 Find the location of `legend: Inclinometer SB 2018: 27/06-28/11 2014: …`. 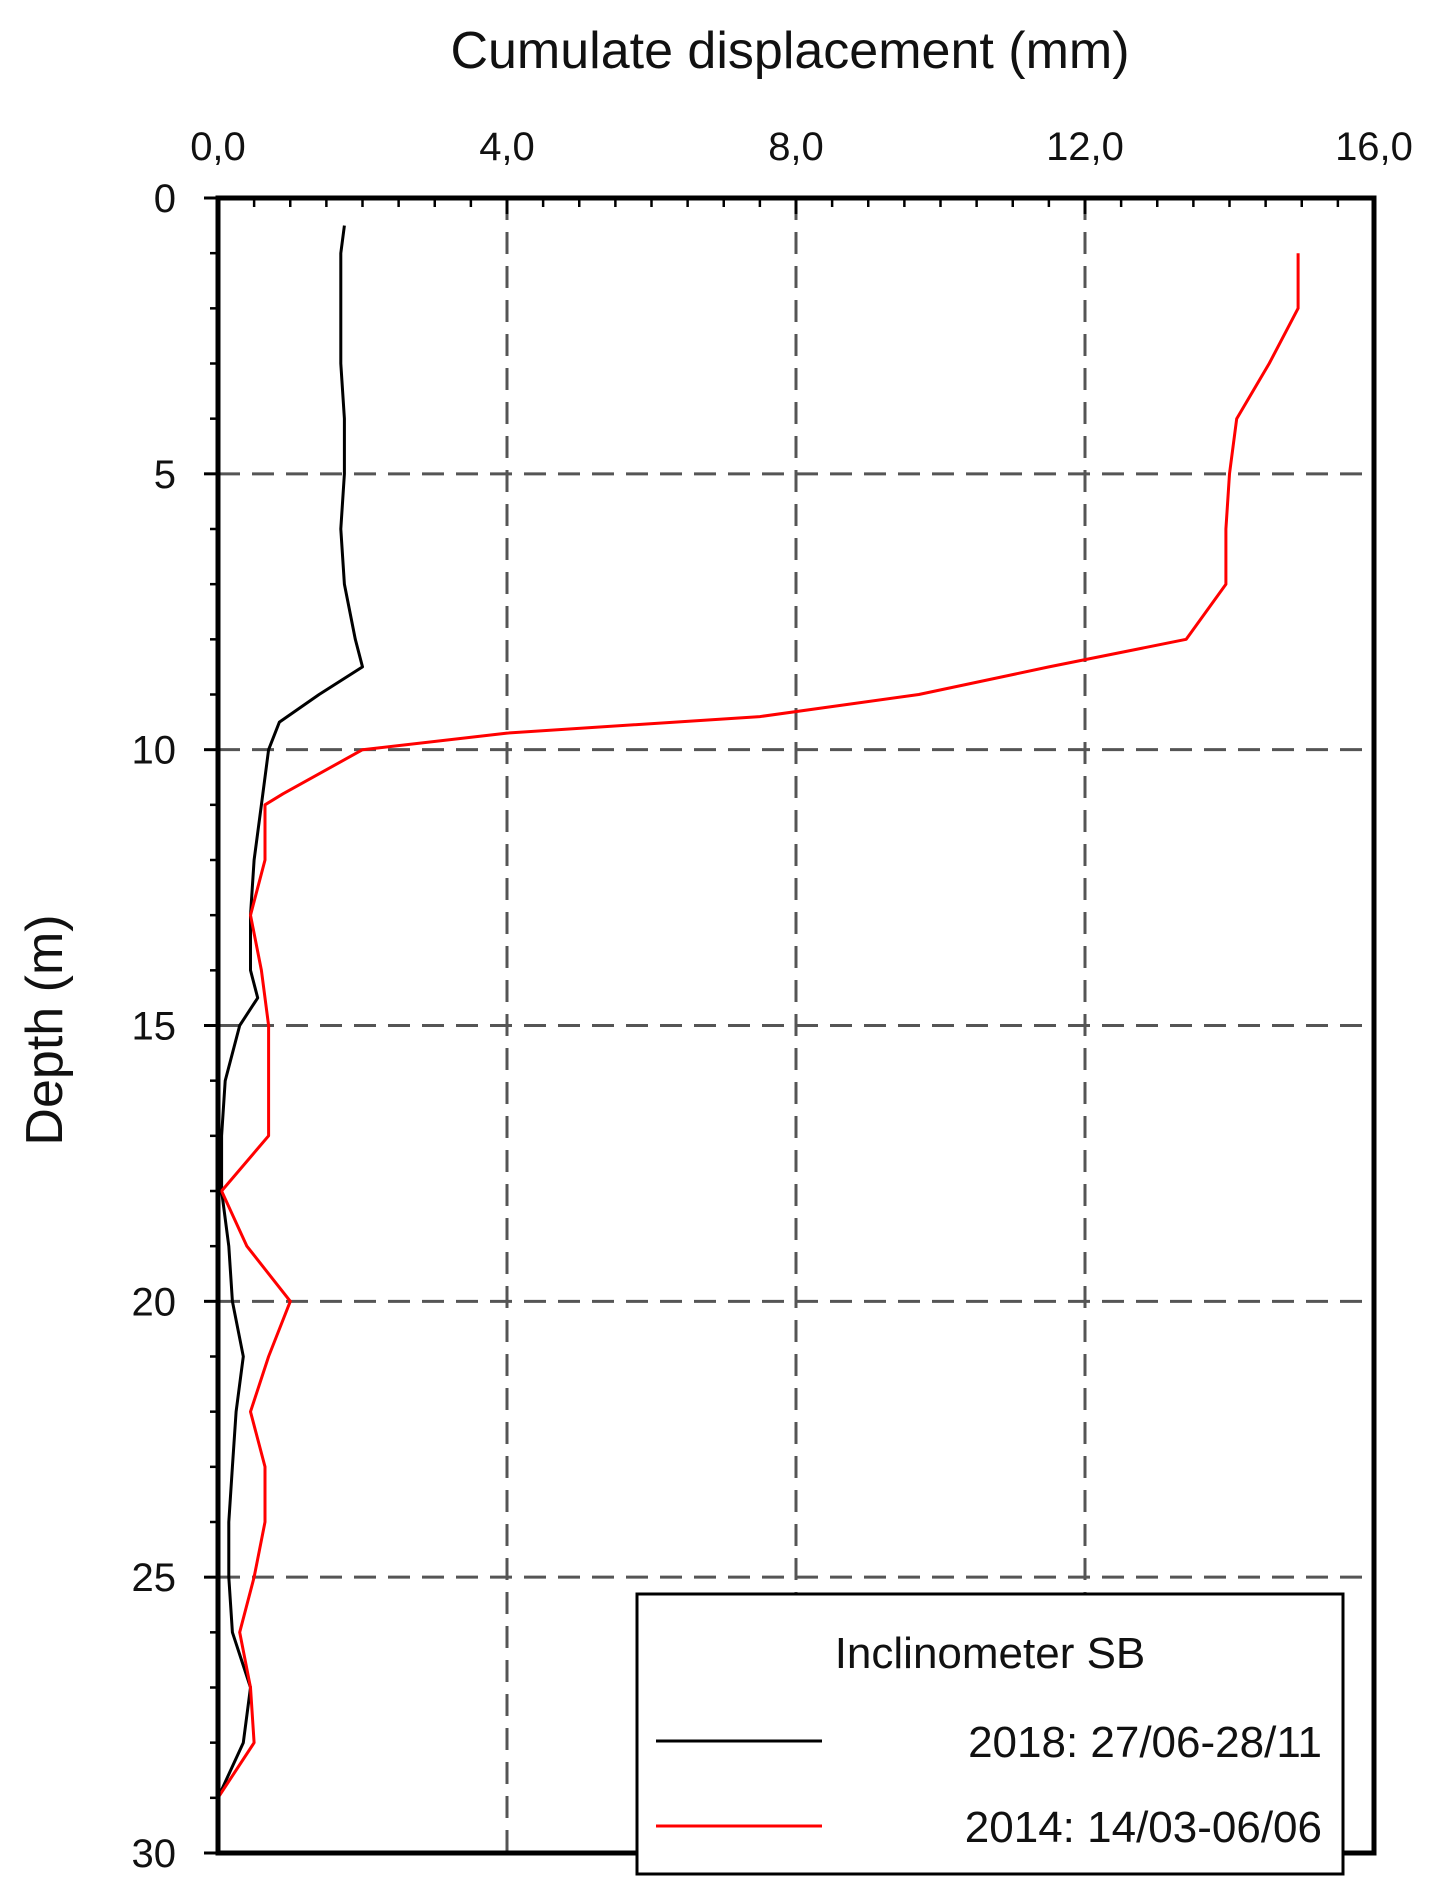

legend: Inclinometer SB 2018: 27/06-28/11 2014: … is located at coordinates (990, 1734).